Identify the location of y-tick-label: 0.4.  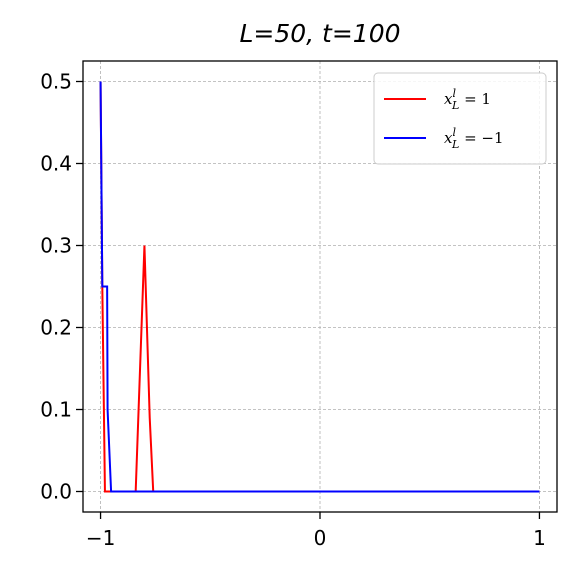
(56, 164).